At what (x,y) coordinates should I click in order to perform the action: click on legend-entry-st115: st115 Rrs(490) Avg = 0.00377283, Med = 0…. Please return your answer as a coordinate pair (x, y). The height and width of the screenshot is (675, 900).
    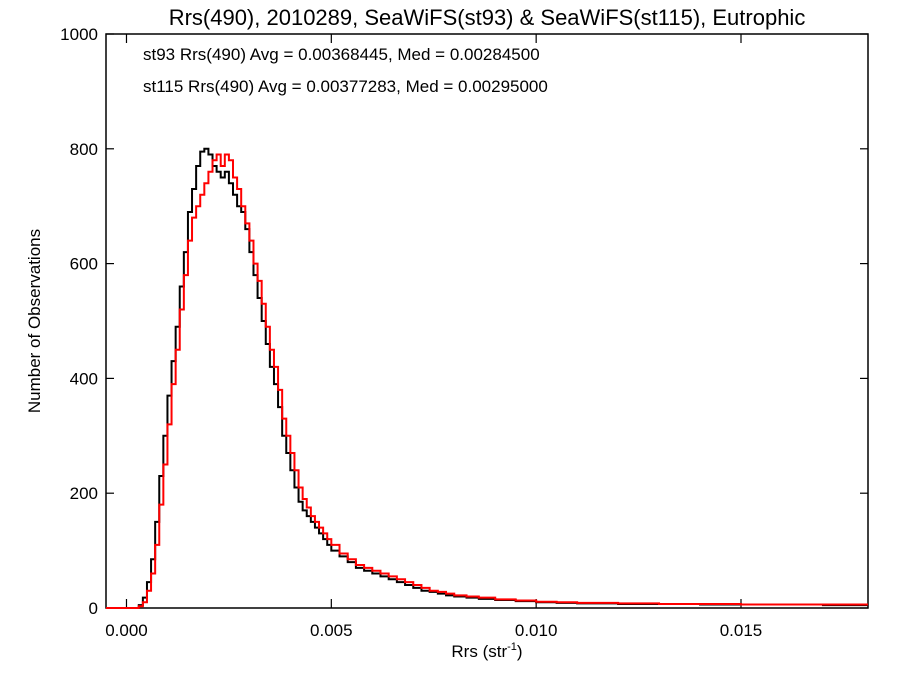
    Looking at the image, I should click on (345, 86).